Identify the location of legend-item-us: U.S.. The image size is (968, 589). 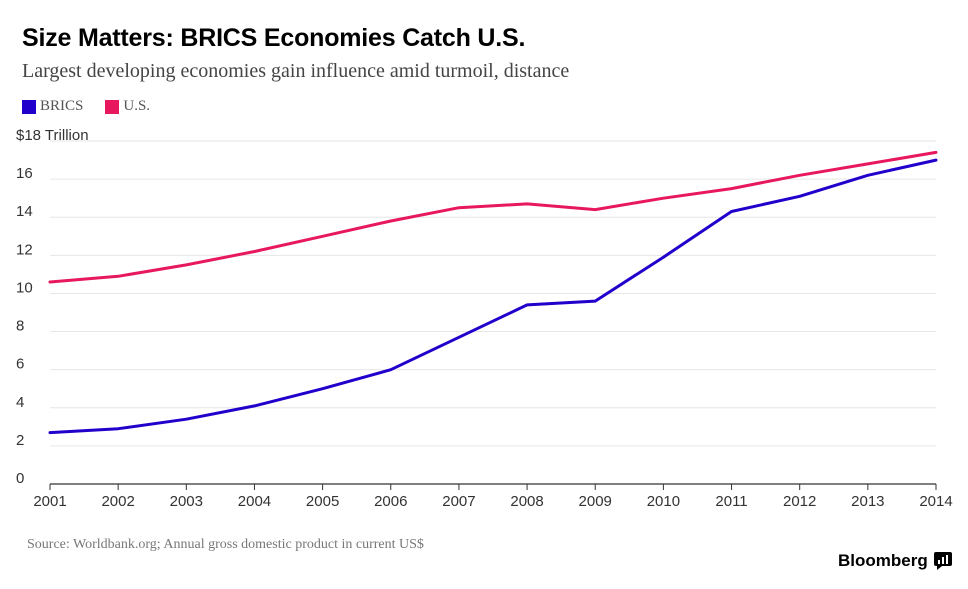
(127, 106).